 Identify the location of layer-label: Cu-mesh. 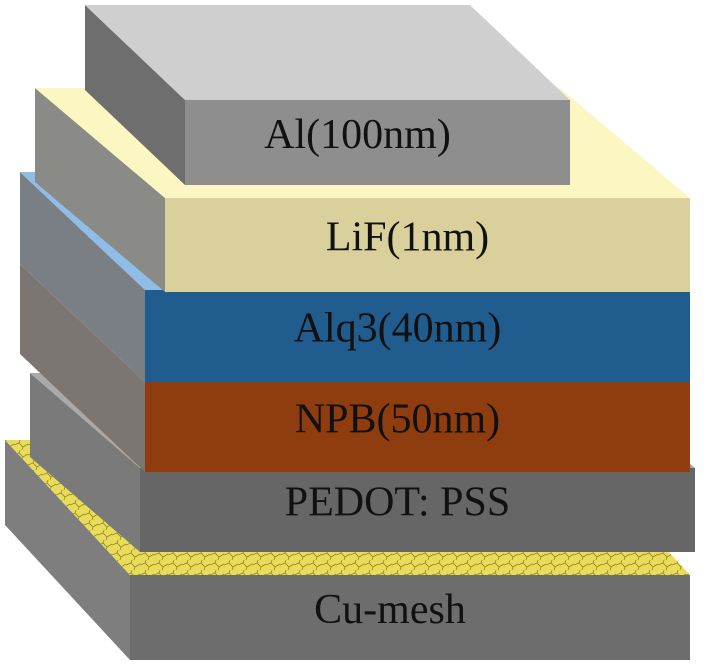
(390, 610).